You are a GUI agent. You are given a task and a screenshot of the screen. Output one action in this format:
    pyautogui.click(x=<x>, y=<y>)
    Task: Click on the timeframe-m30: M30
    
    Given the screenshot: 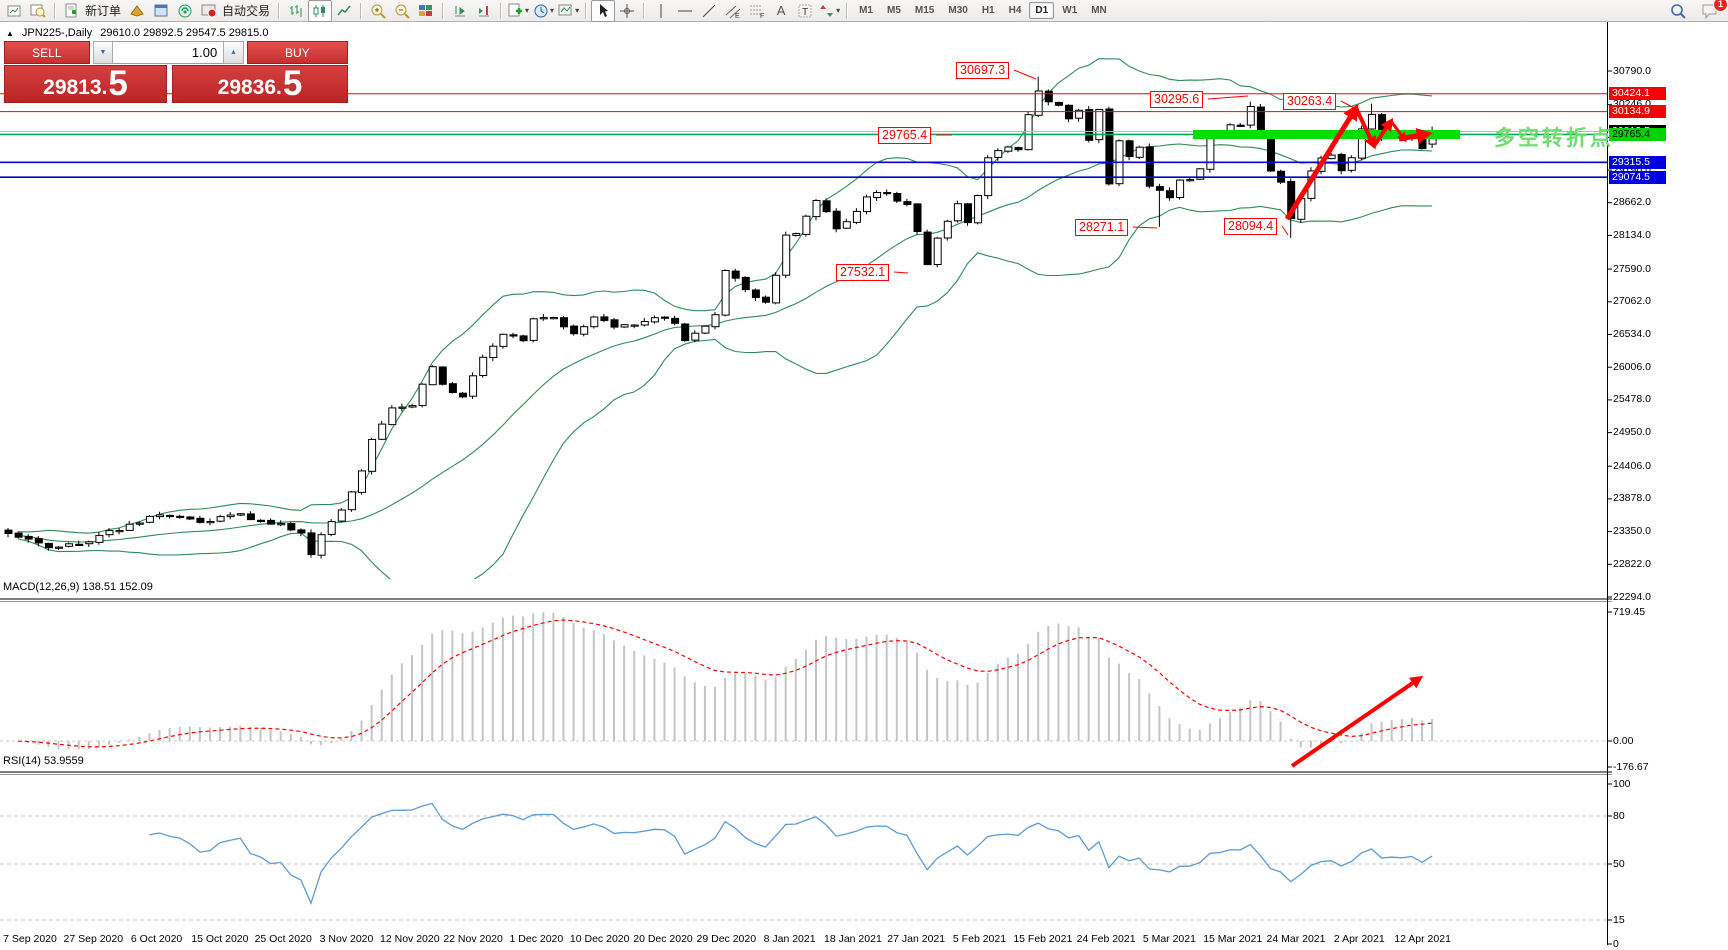 What is the action you would take?
    pyautogui.click(x=958, y=10)
    